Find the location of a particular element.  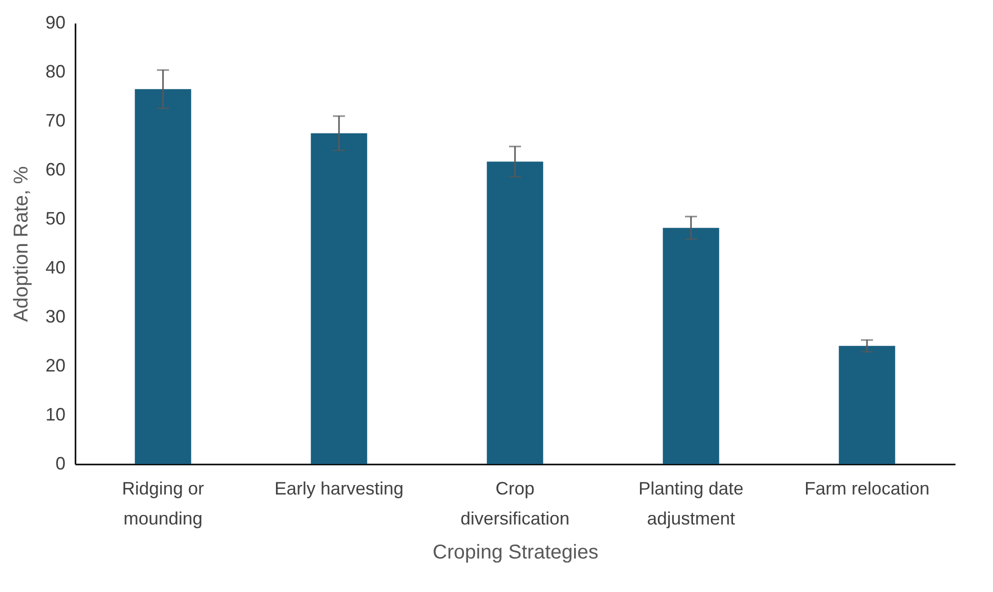

x-tick-label: Planting date adjustment is located at coordinates (691, 503).